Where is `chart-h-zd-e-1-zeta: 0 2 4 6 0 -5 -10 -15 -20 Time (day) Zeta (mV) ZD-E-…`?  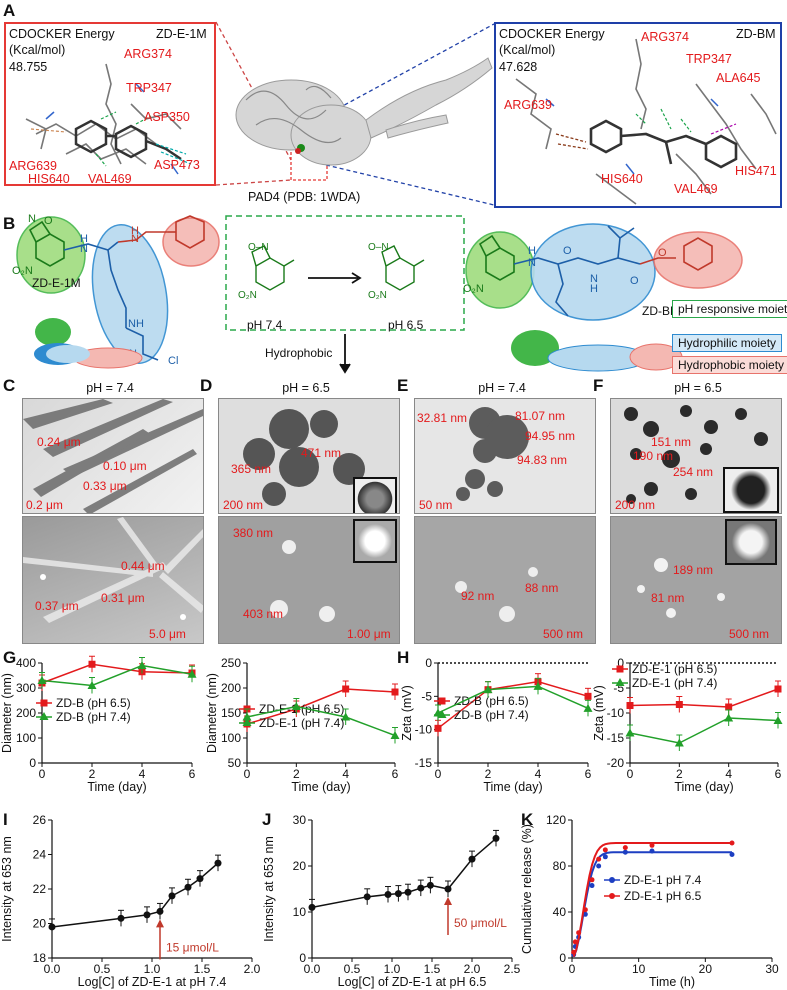
chart-h-zd-e-1-zeta: 0 2 4 6 0 -5 -10 -15 -20 Time (day) Zeta (mV) ZD-E-… is located at coordinates (687, 725).